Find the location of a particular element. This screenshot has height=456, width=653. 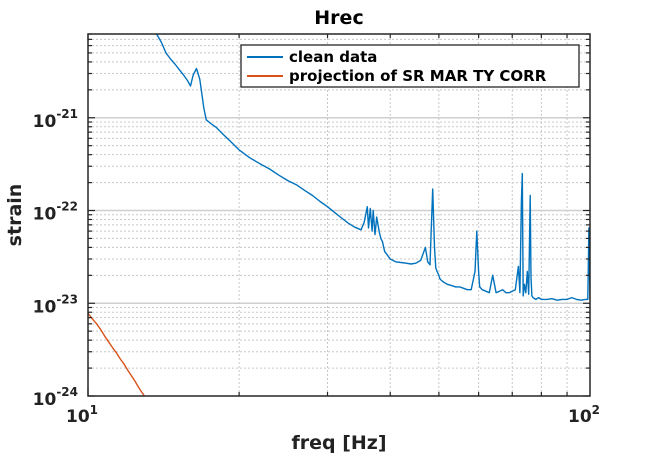

legend-box is located at coordinates (410, 66).